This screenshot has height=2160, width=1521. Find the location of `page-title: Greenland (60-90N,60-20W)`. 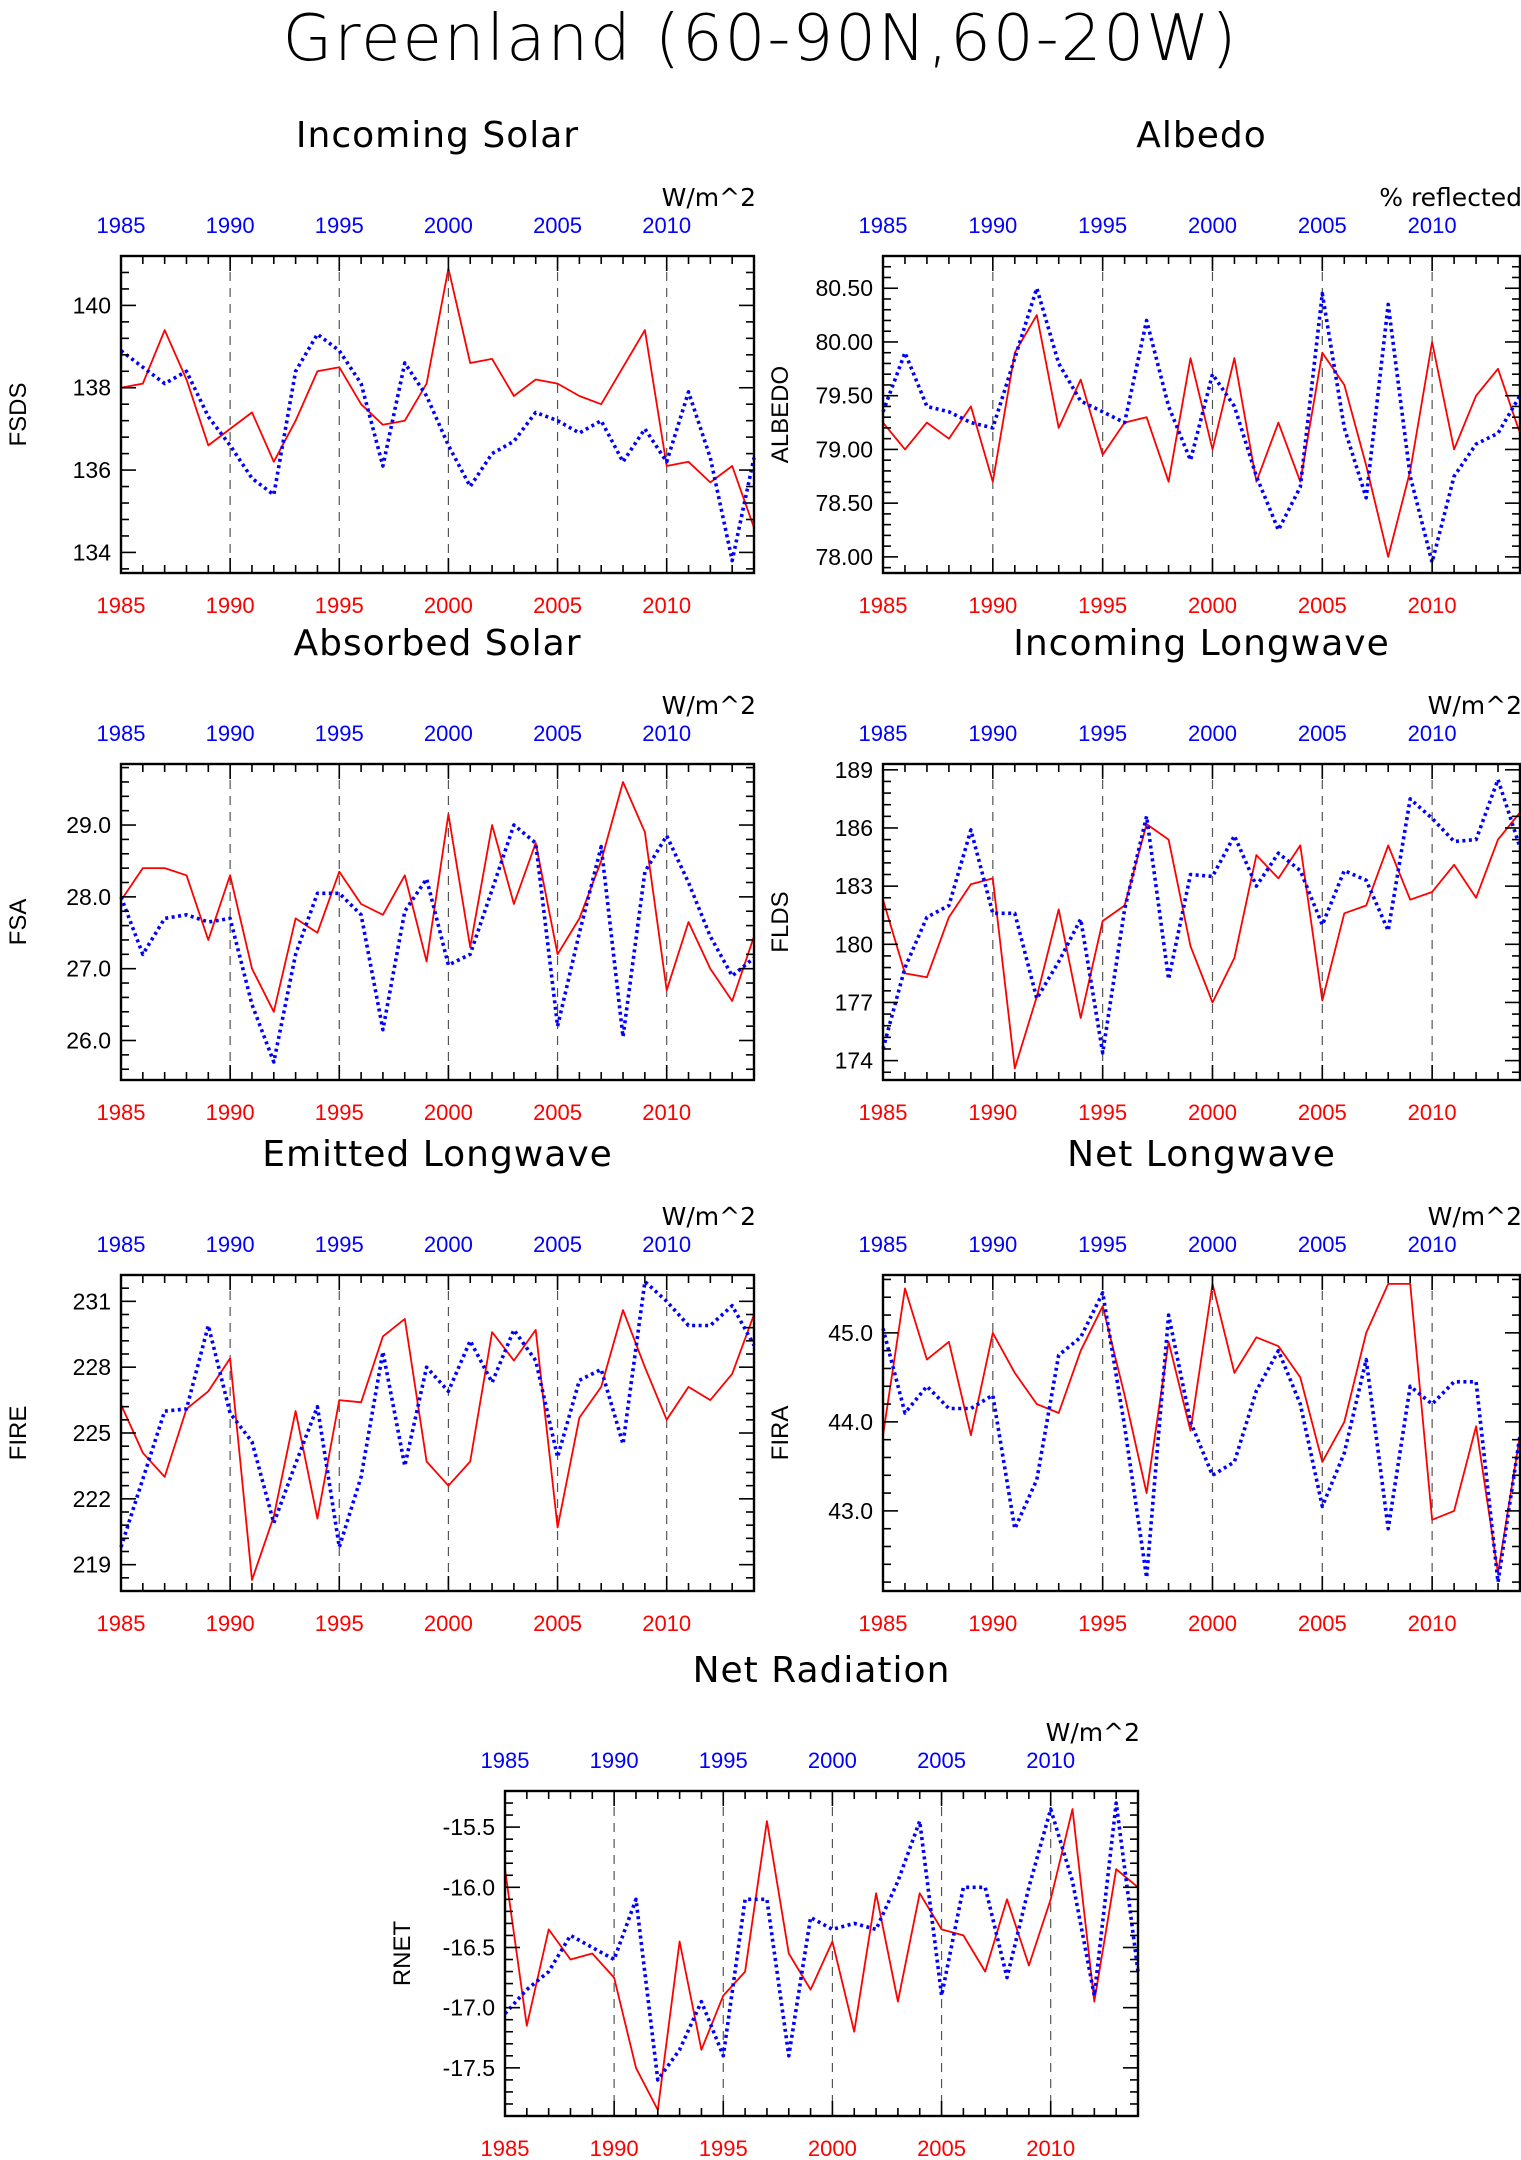

page-title: Greenland (60-90N,60-20W) is located at coordinates (760, 39).